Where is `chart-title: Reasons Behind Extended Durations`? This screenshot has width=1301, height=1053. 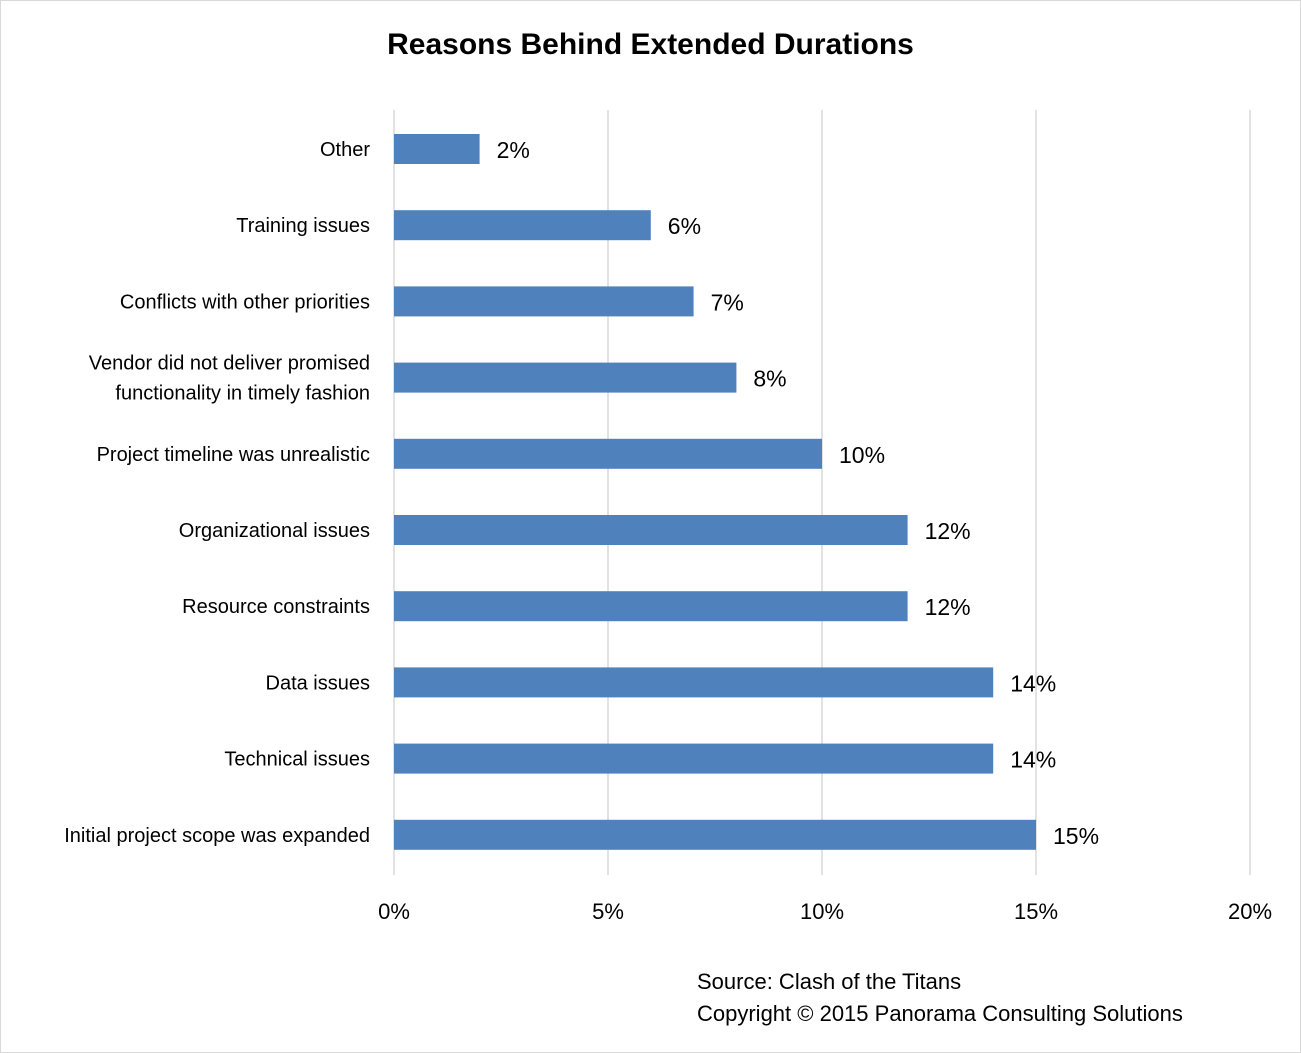
chart-title: Reasons Behind Extended Durations is located at coordinates (650, 44).